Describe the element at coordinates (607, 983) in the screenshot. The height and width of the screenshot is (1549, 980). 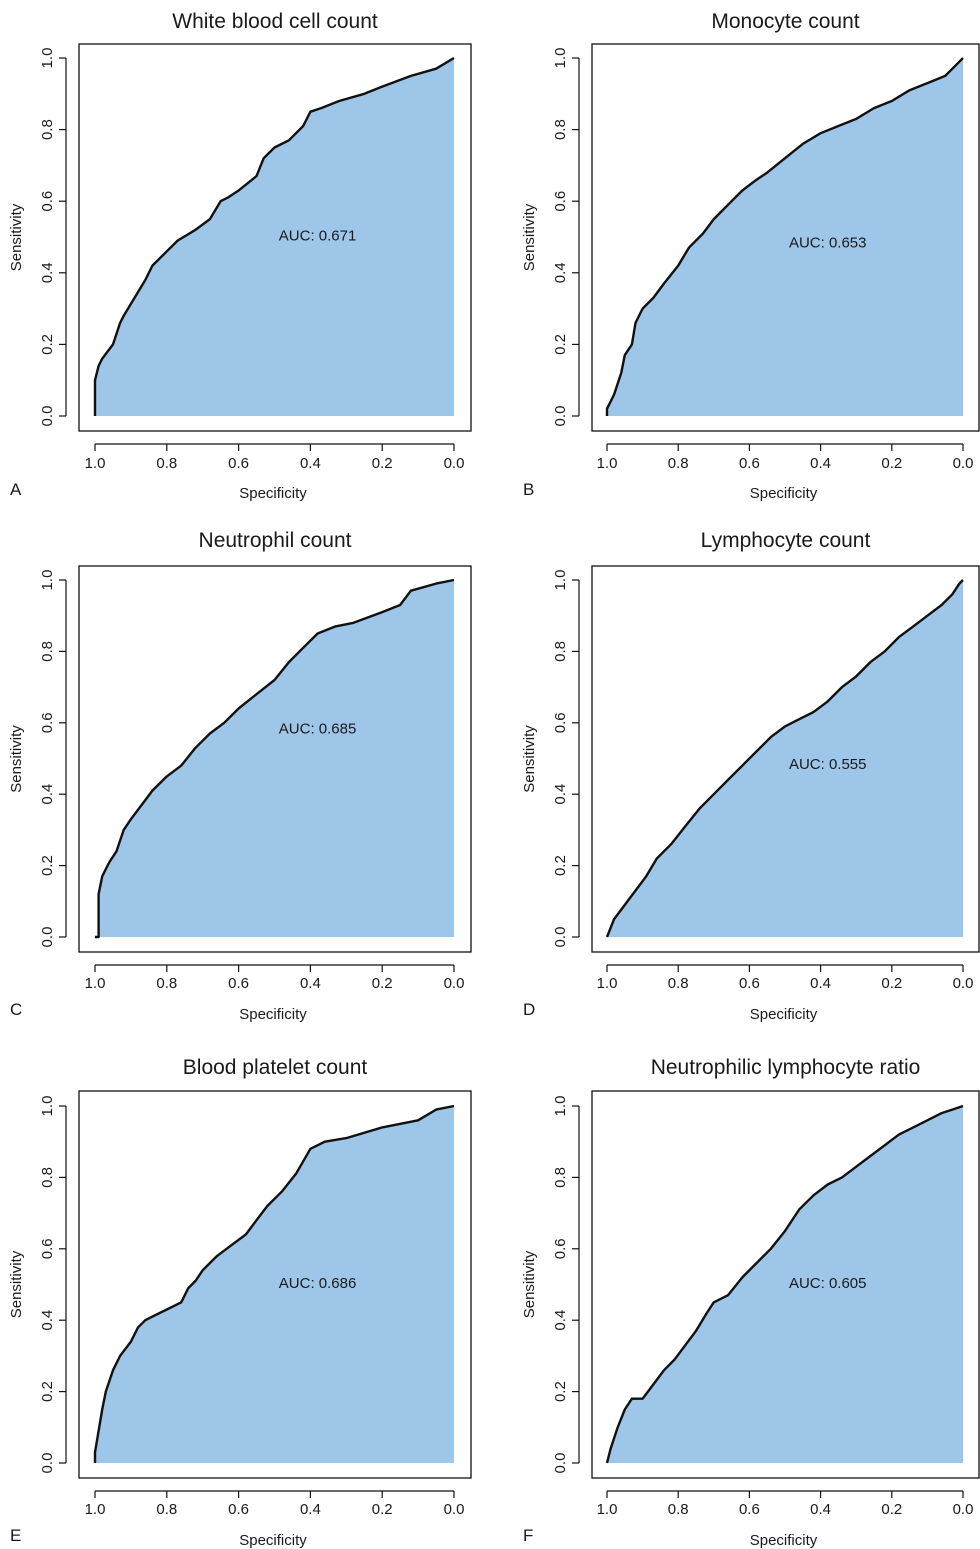
I see `panel-d-x-tick-label: 1.0` at that location.